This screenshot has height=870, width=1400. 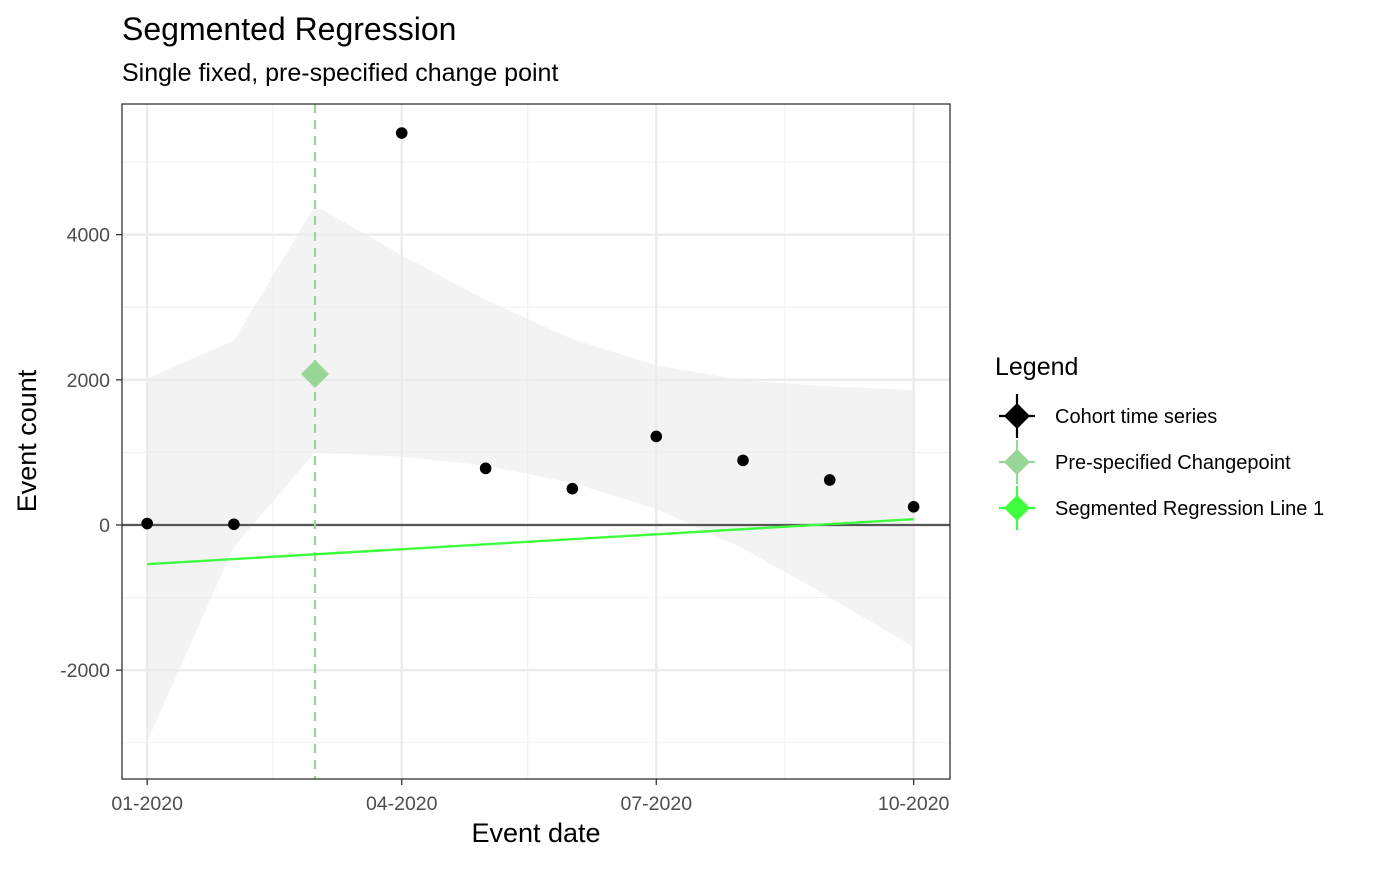 What do you see at coordinates (402, 804) in the screenshot?
I see `x-tick-label: 04-2020` at bounding box center [402, 804].